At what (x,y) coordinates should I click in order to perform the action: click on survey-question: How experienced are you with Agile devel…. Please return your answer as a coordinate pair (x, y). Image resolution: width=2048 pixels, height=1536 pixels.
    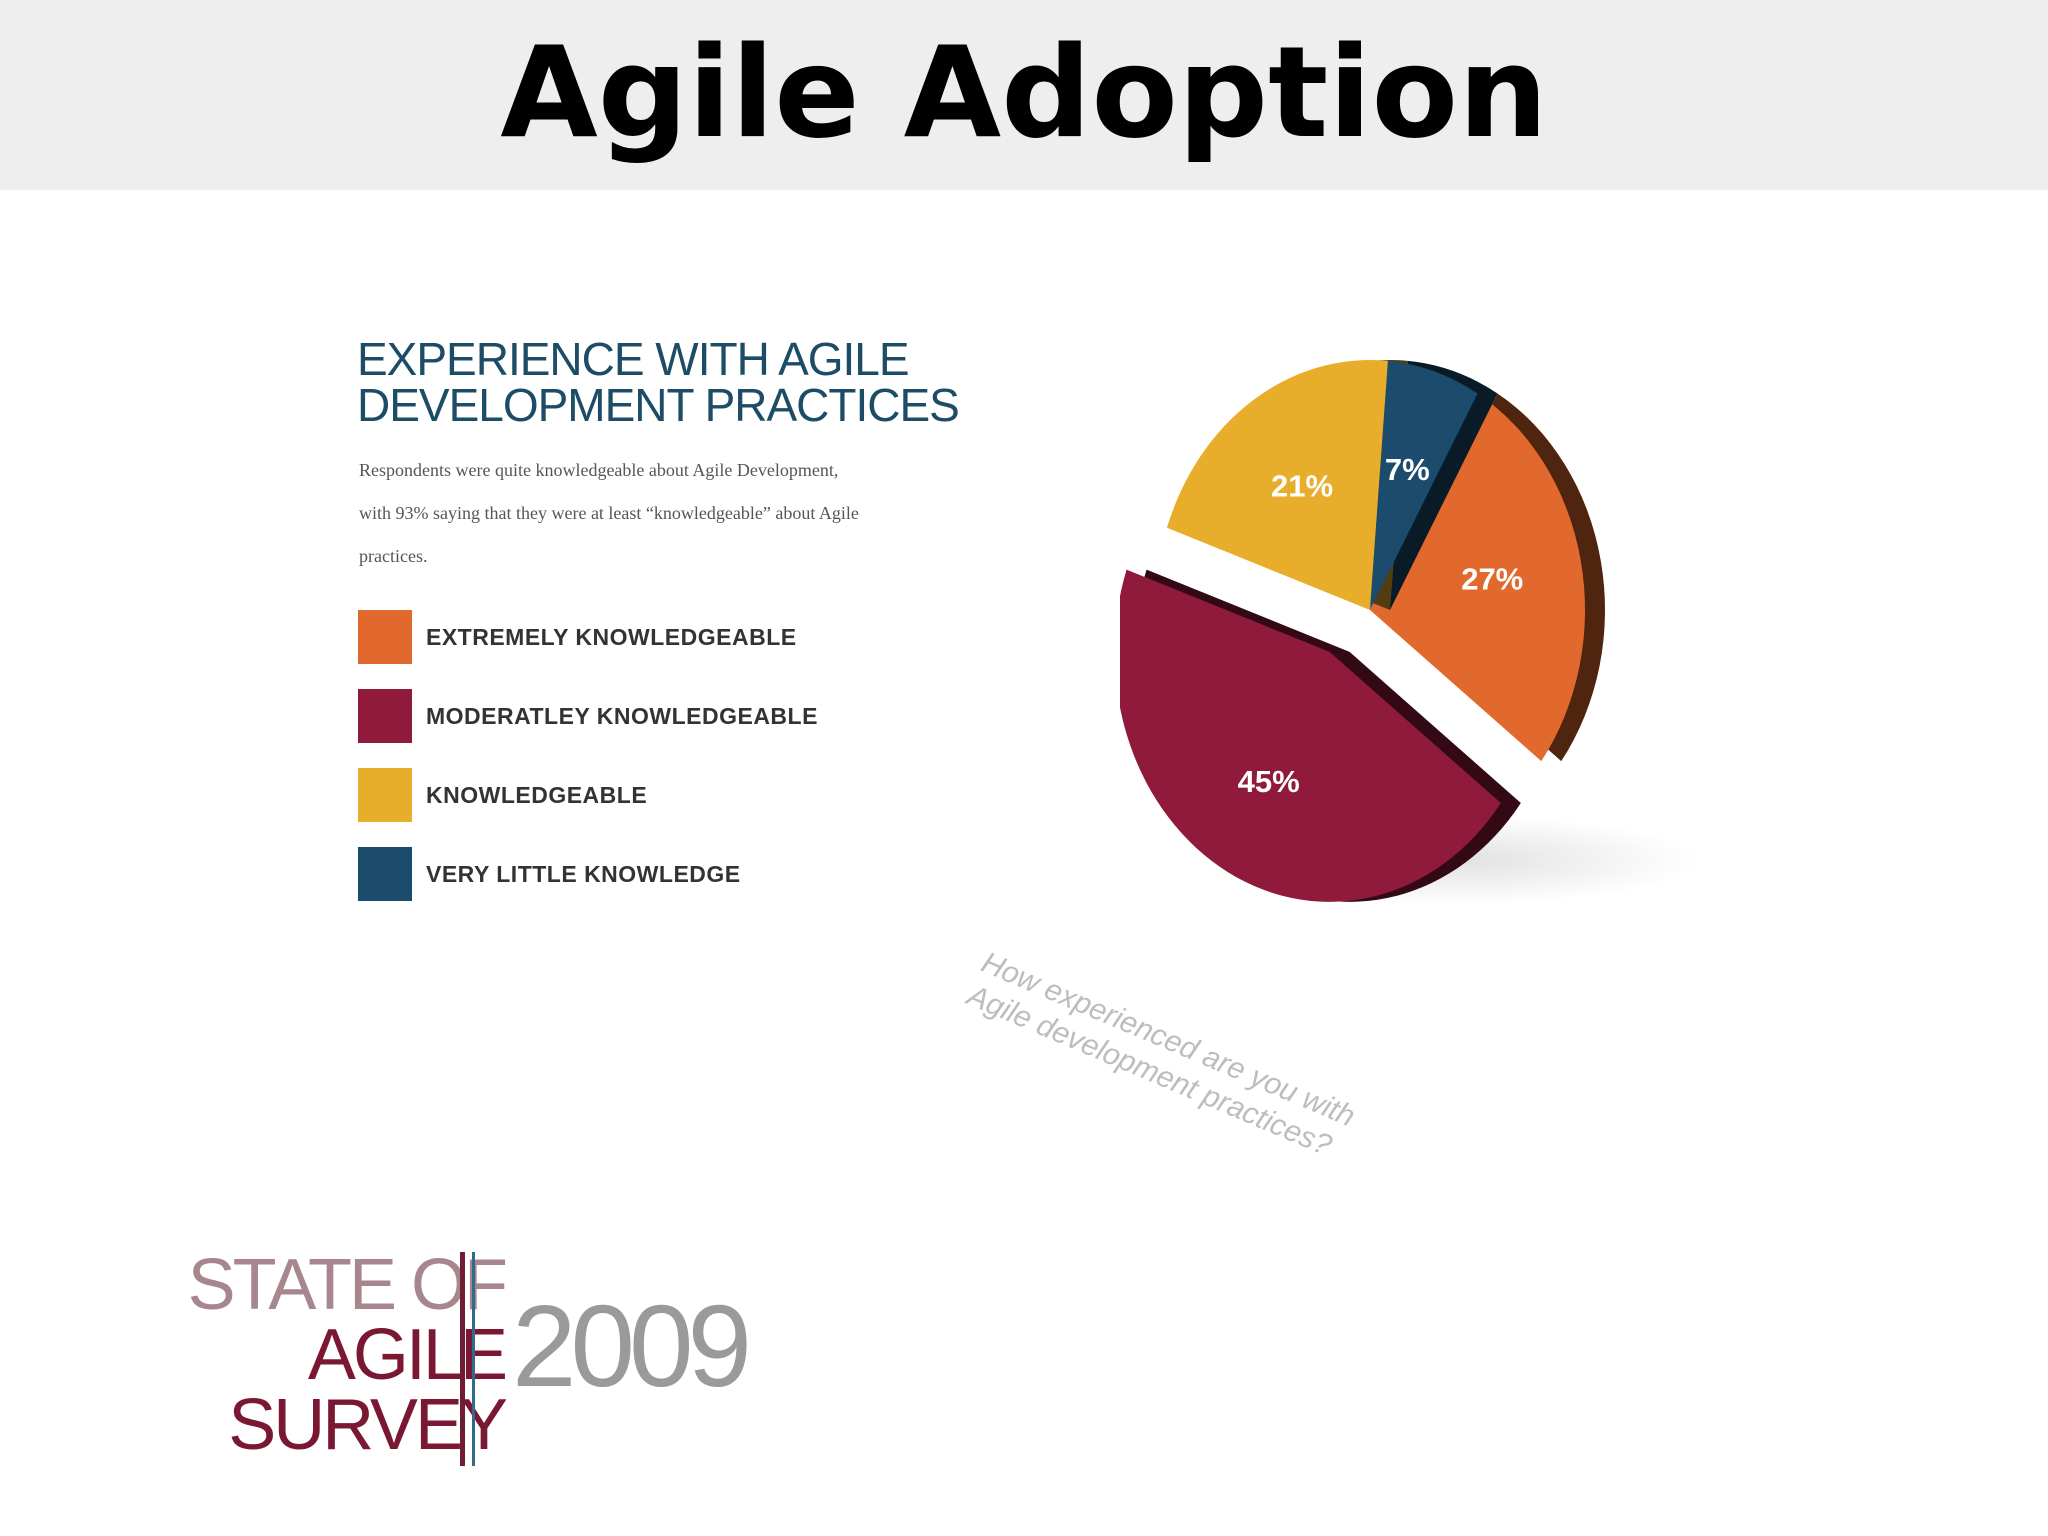
    Looking at the image, I should click on (1280, 1107).